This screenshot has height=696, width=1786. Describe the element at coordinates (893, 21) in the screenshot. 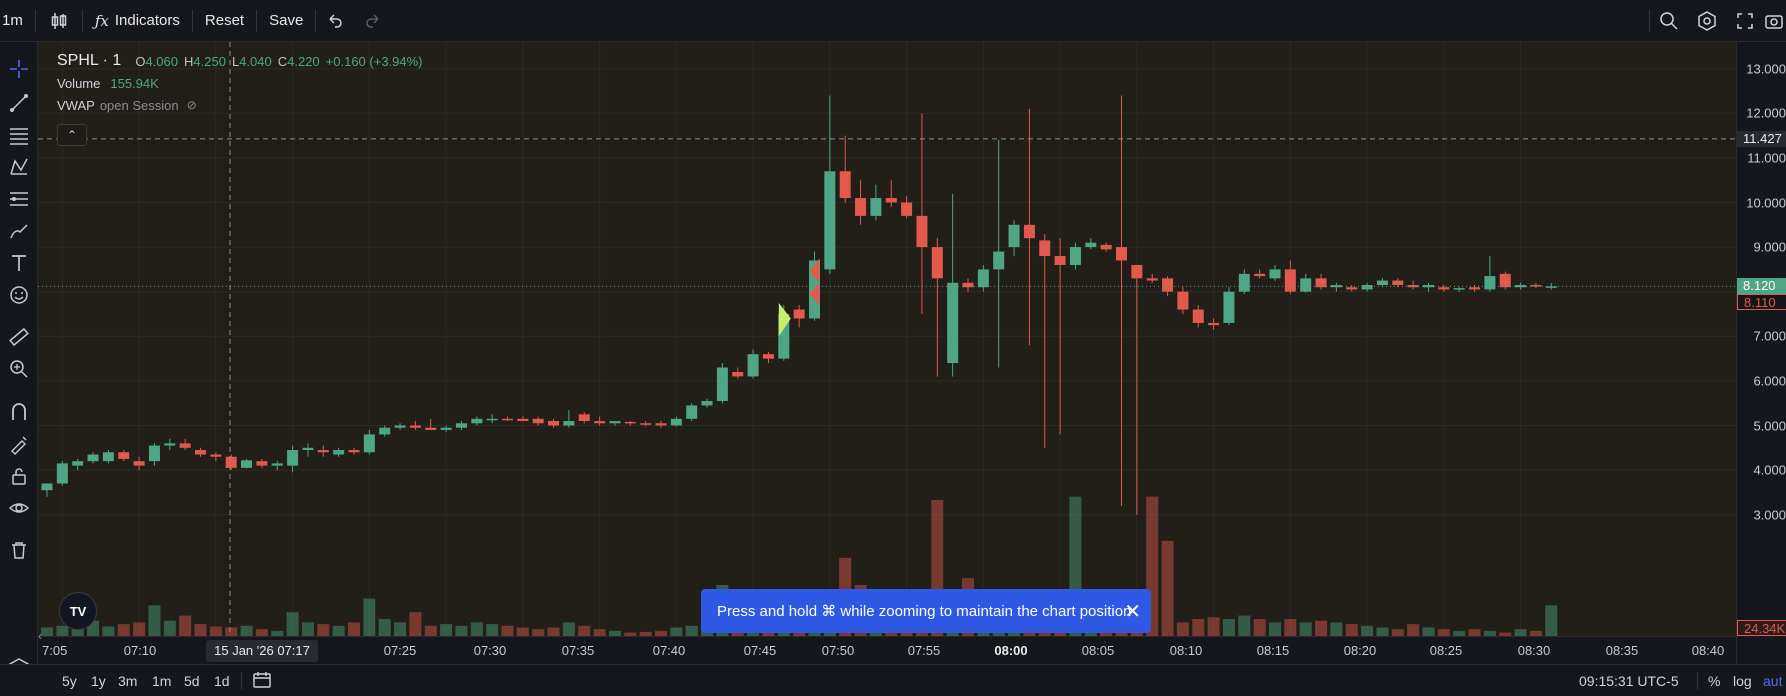

I see `top-toolbar: 1m ƒx Indicators Reset Save` at that location.